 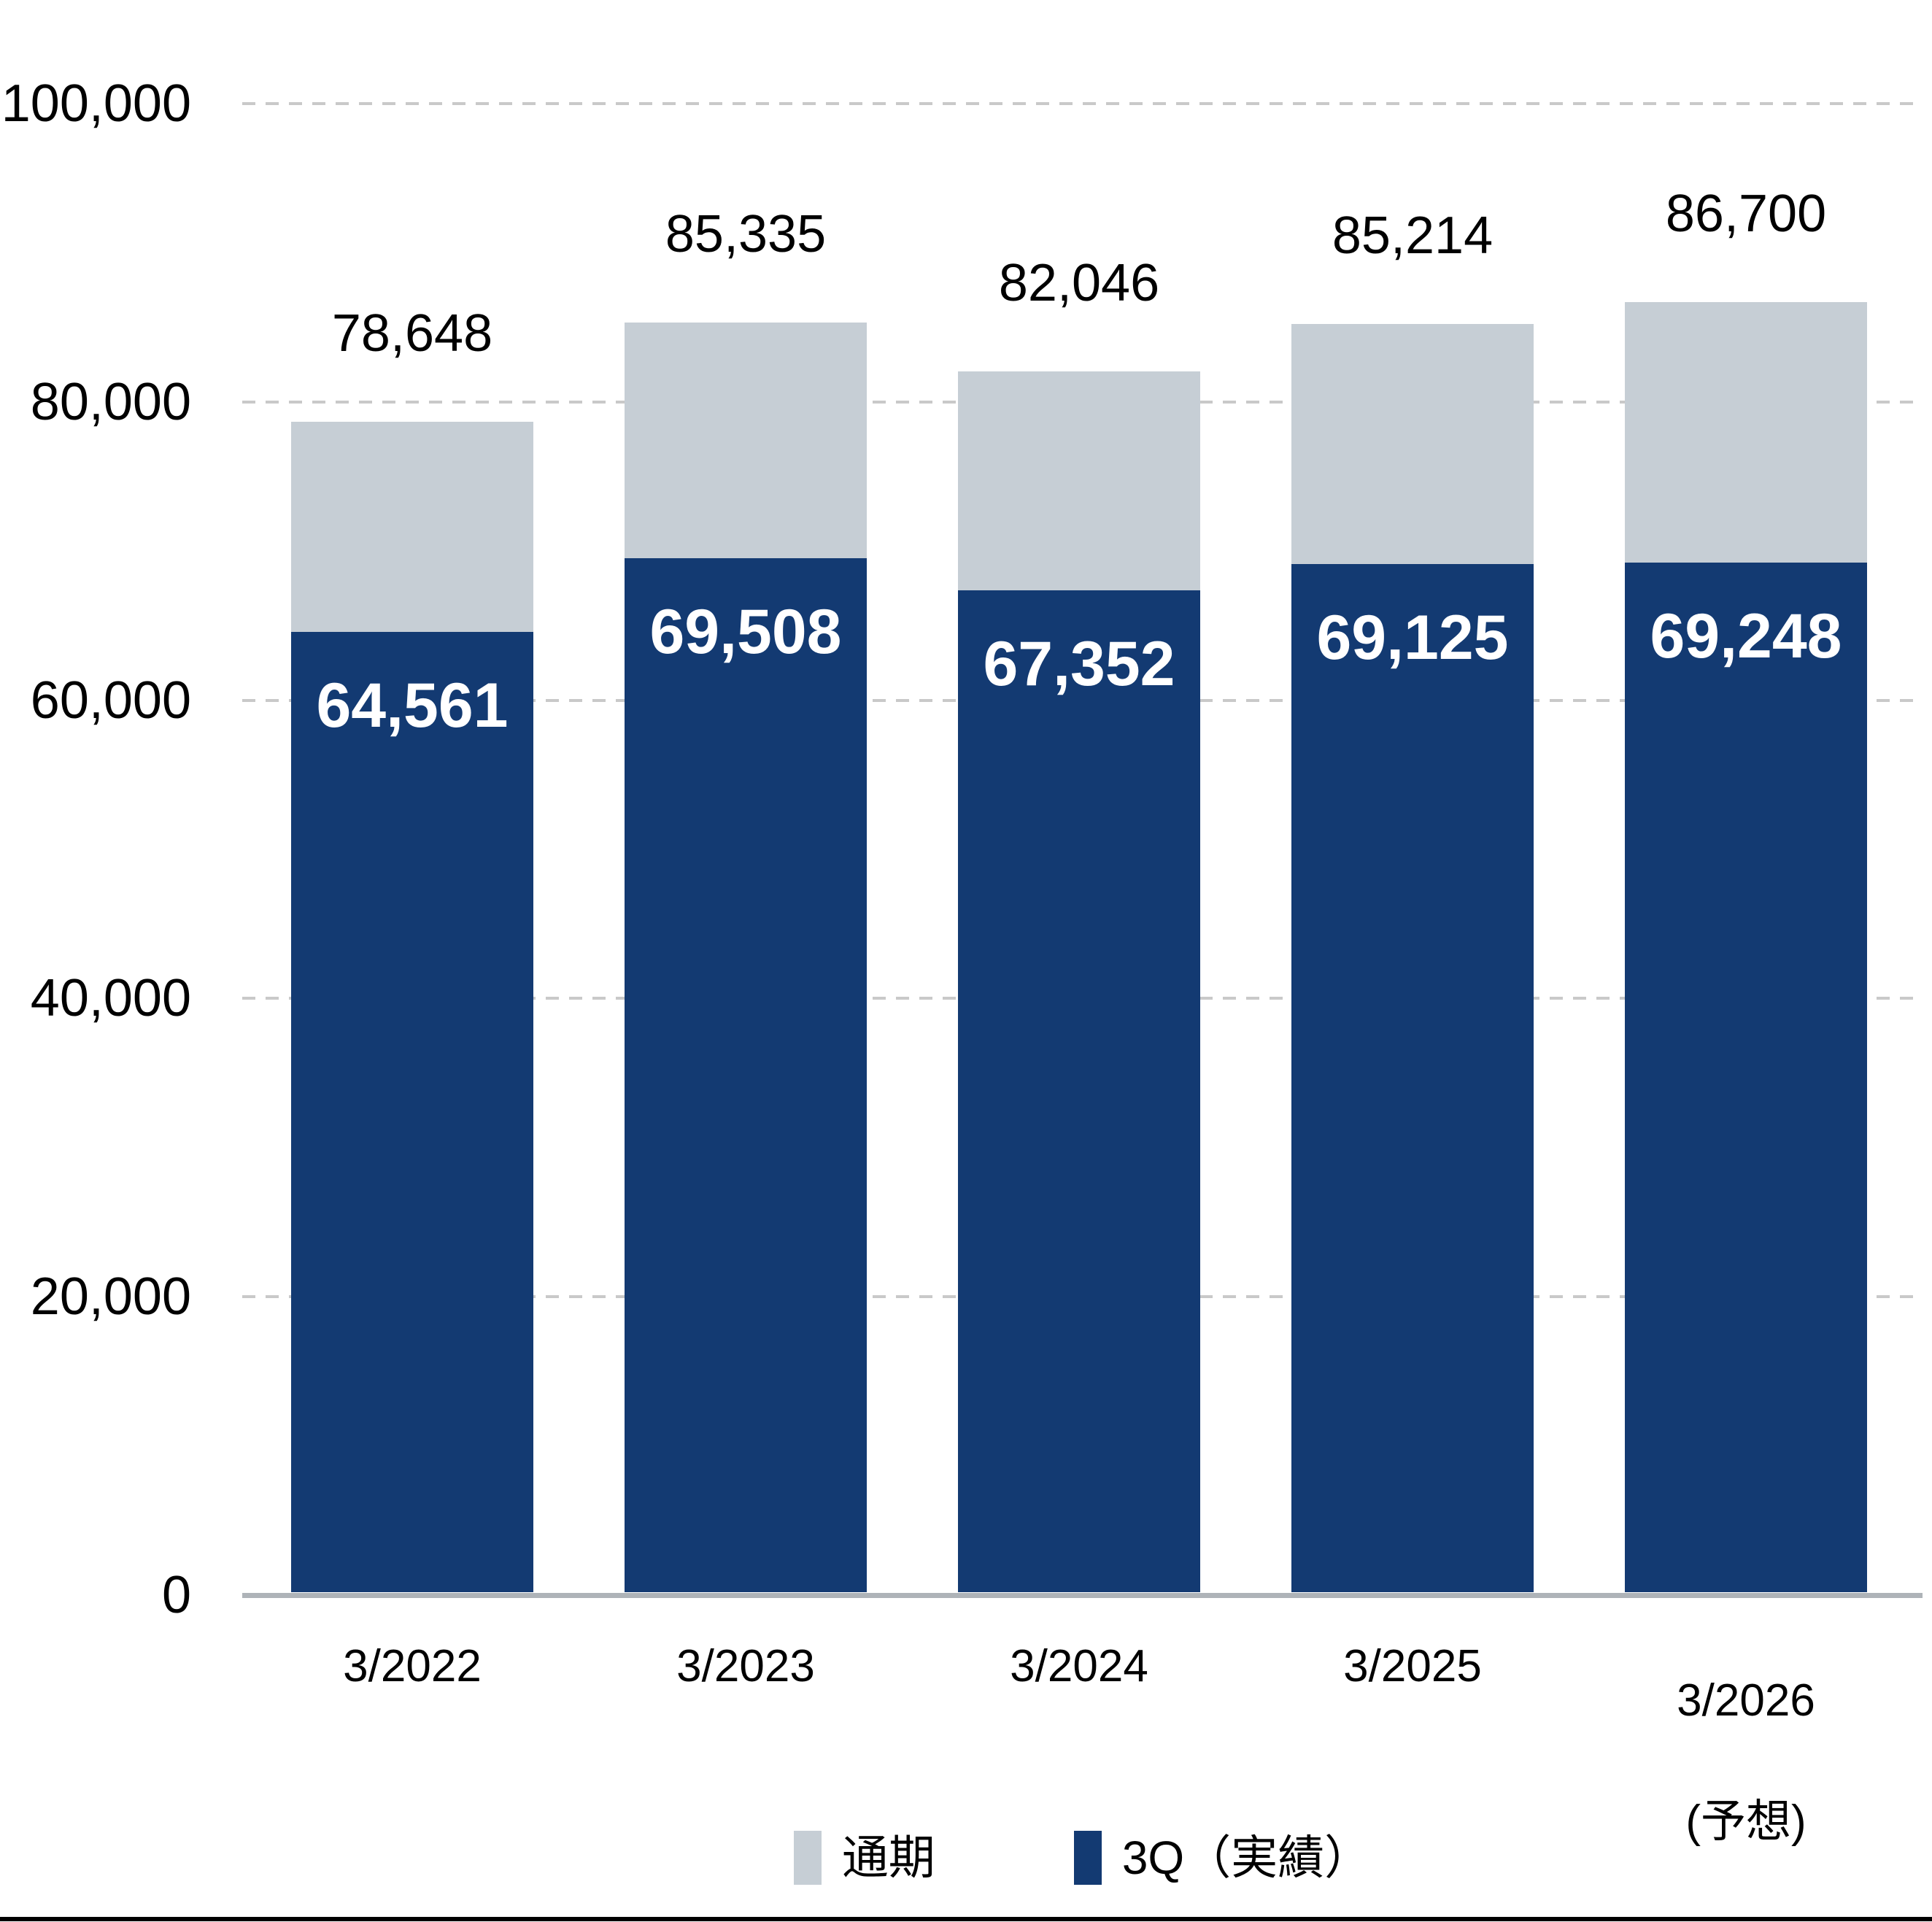 I want to click on bottom-border, so click(x=966, y=1919).